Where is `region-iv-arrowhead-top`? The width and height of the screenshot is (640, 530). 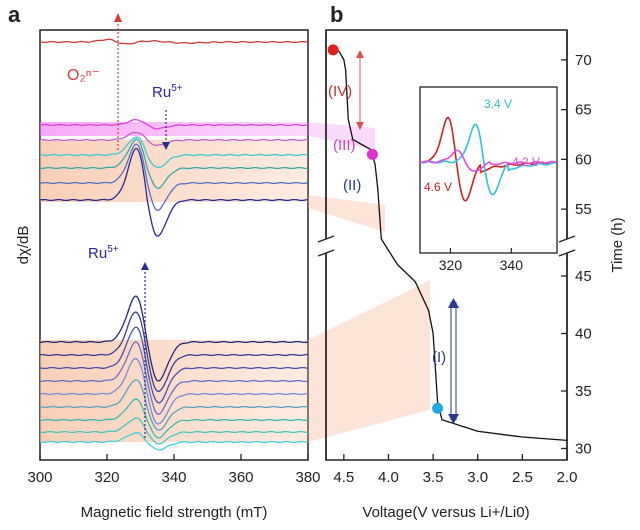
region-iv-arrowhead-top is located at coordinates (360, 54).